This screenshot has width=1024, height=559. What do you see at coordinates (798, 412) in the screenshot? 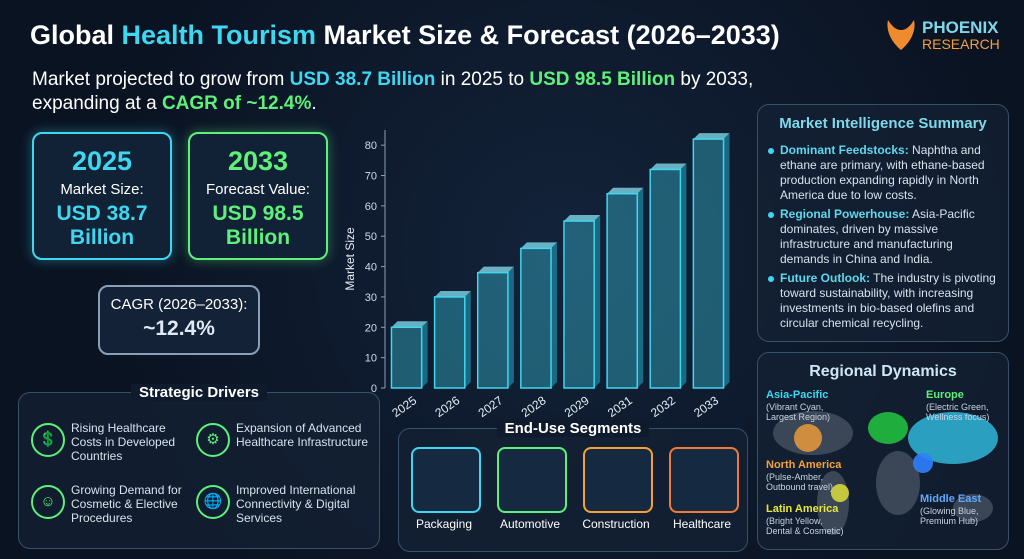
I see `region-note: (Vibrant Cyan, Largest Region)` at bounding box center [798, 412].